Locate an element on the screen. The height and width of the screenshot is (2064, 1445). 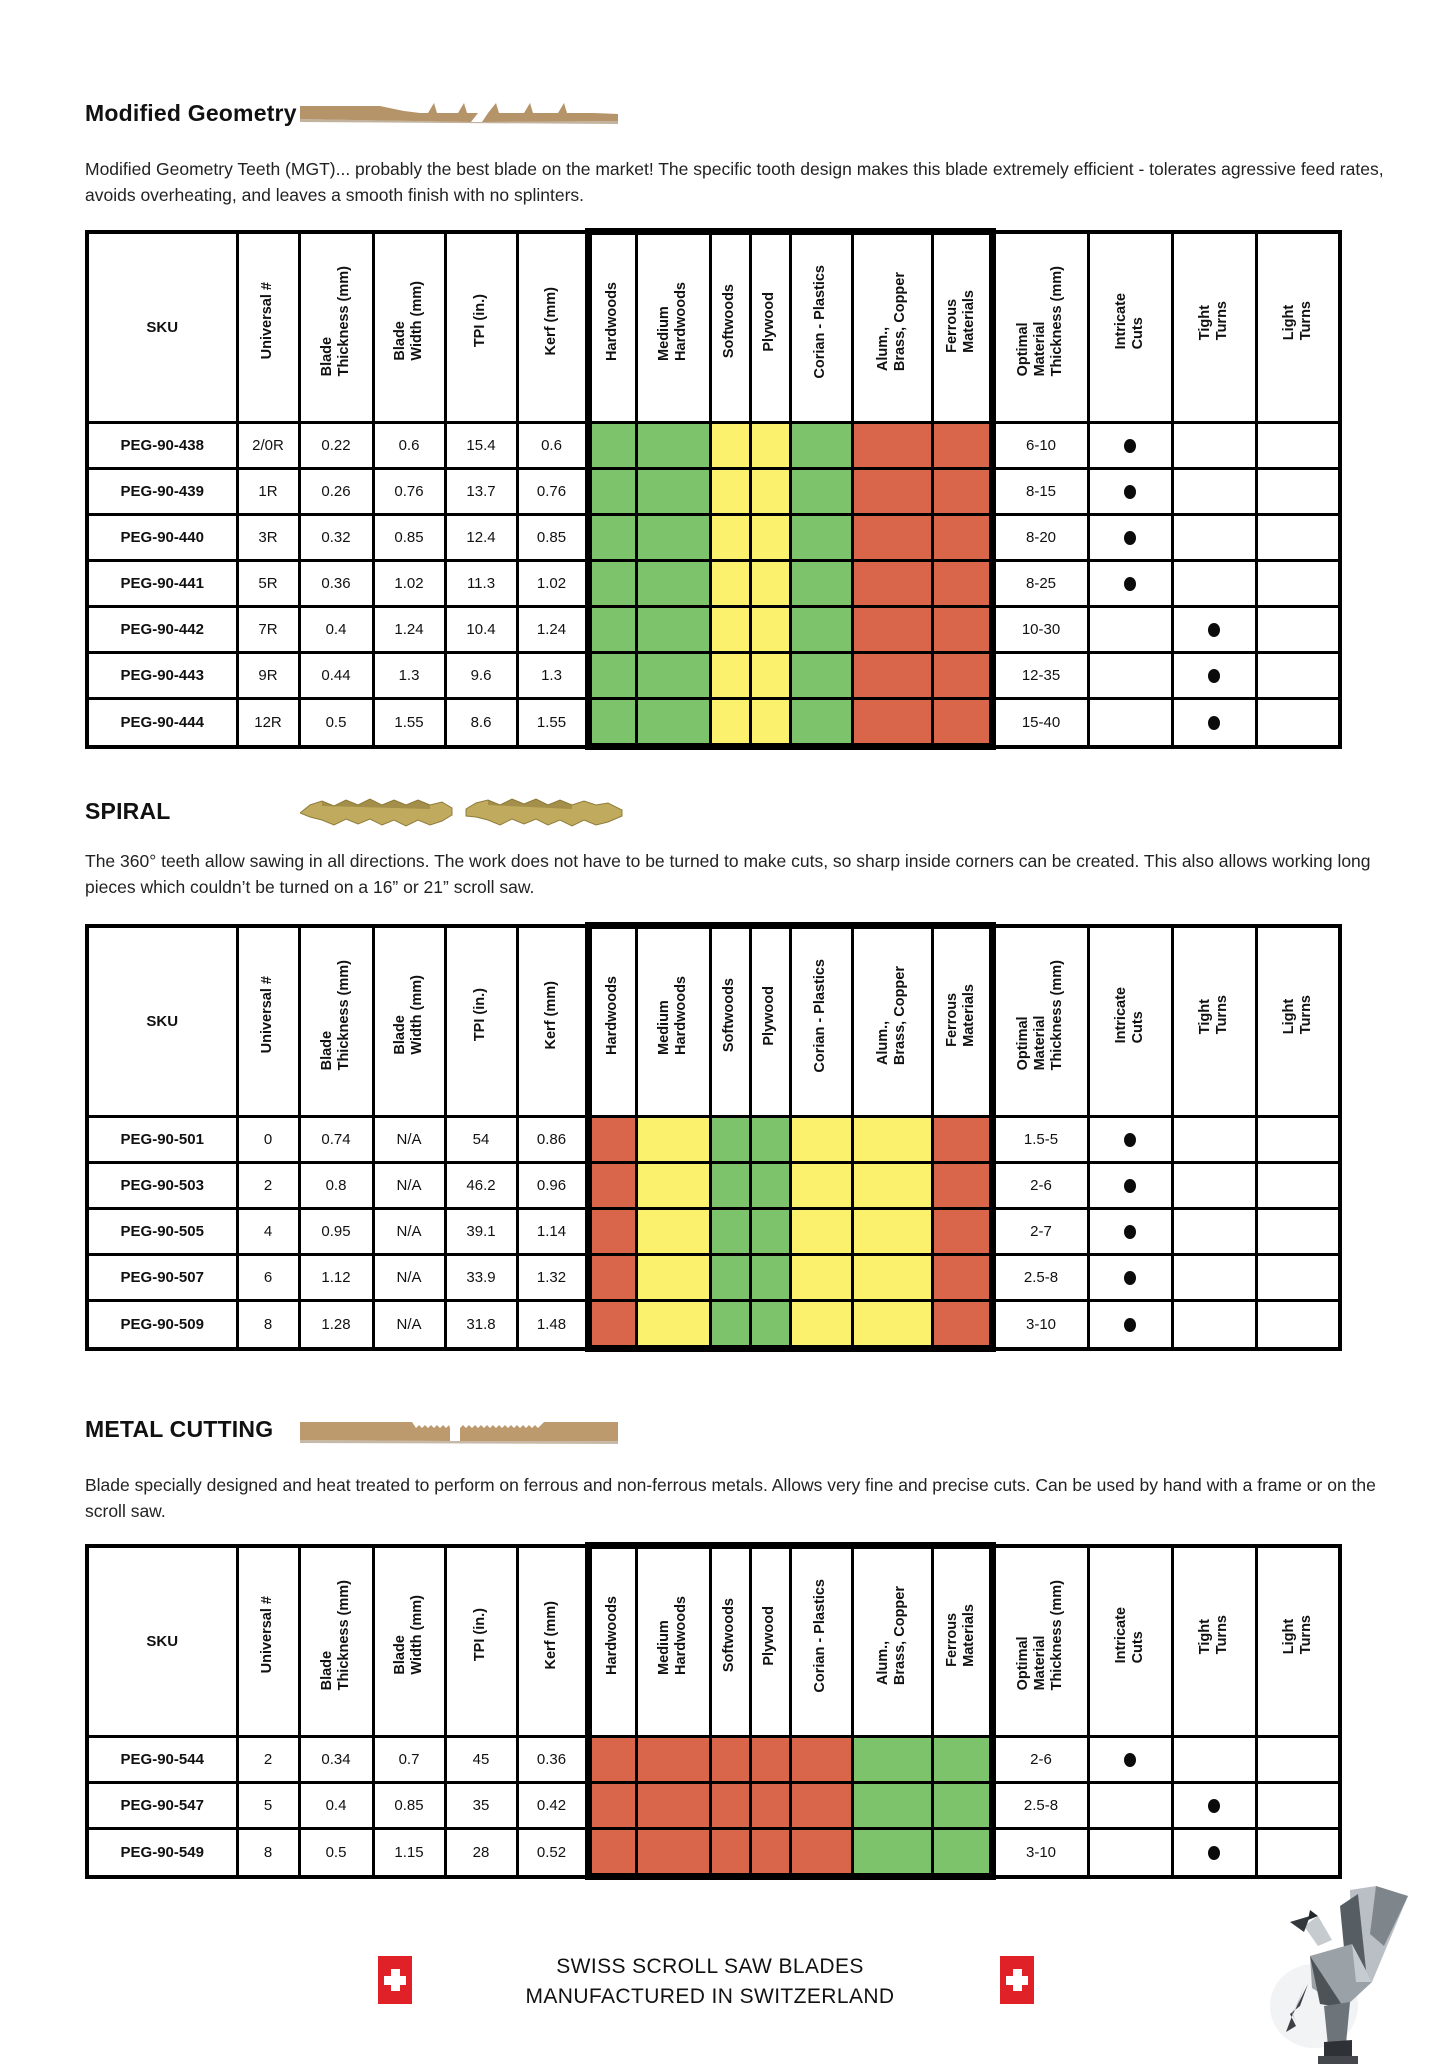
blade-thickness-cell: 0.74 is located at coordinates (336, 1139).